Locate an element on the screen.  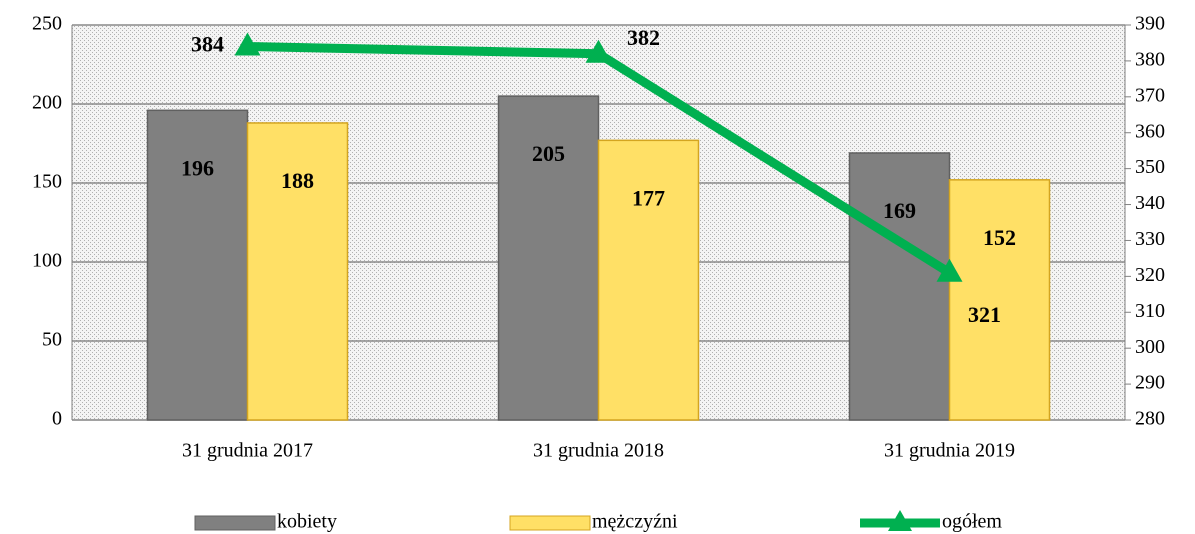
data-label: 177 is located at coordinates (648, 197).